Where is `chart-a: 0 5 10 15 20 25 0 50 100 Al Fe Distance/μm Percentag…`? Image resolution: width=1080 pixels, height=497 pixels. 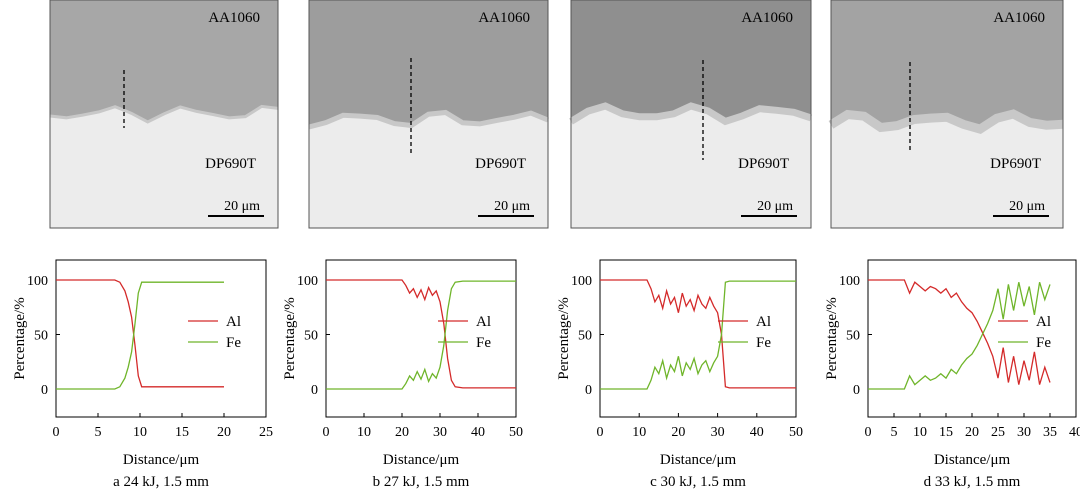
chart-a: 0 5 10 15 20 25 0 50 100 Al Fe Distance/μm Percentag… is located at coordinates (142, 374).